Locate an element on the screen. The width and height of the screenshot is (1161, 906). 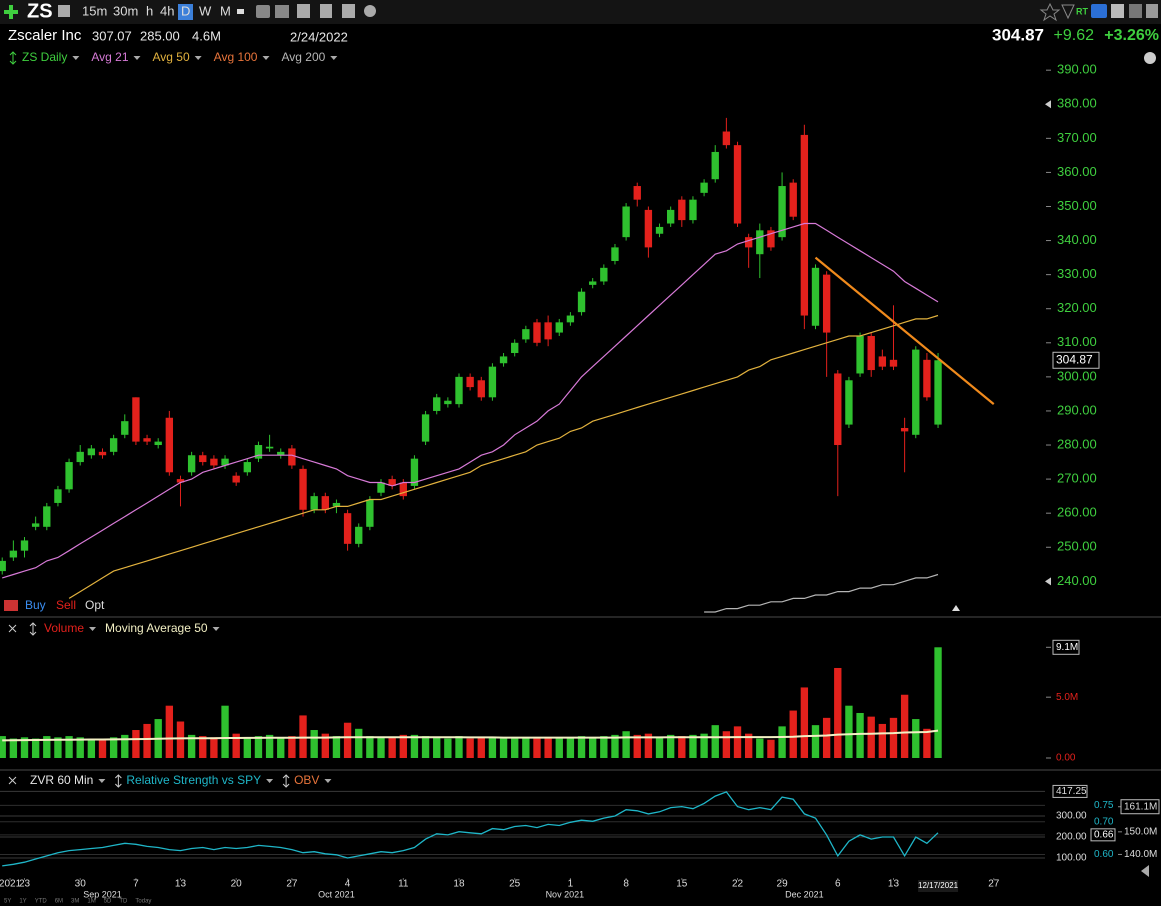
interval-button: W is located at coordinates (205, 10).